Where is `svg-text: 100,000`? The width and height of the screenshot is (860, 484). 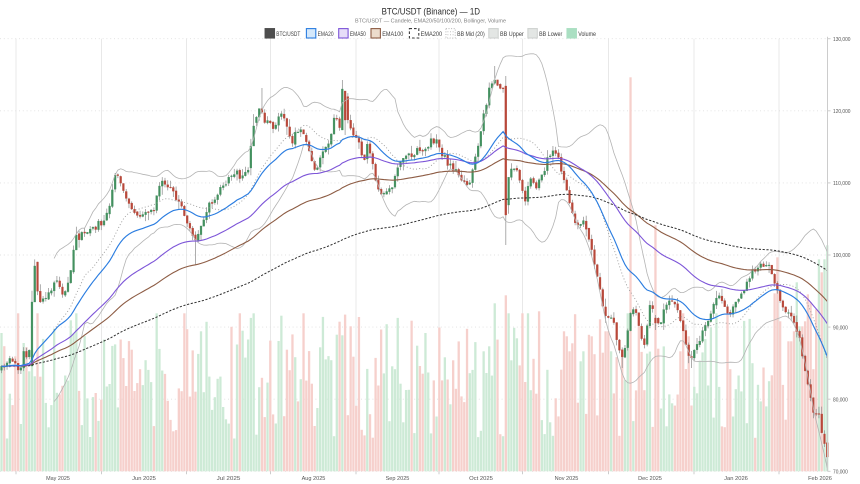 svg-text: 100,000 is located at coordinates (842, 256).